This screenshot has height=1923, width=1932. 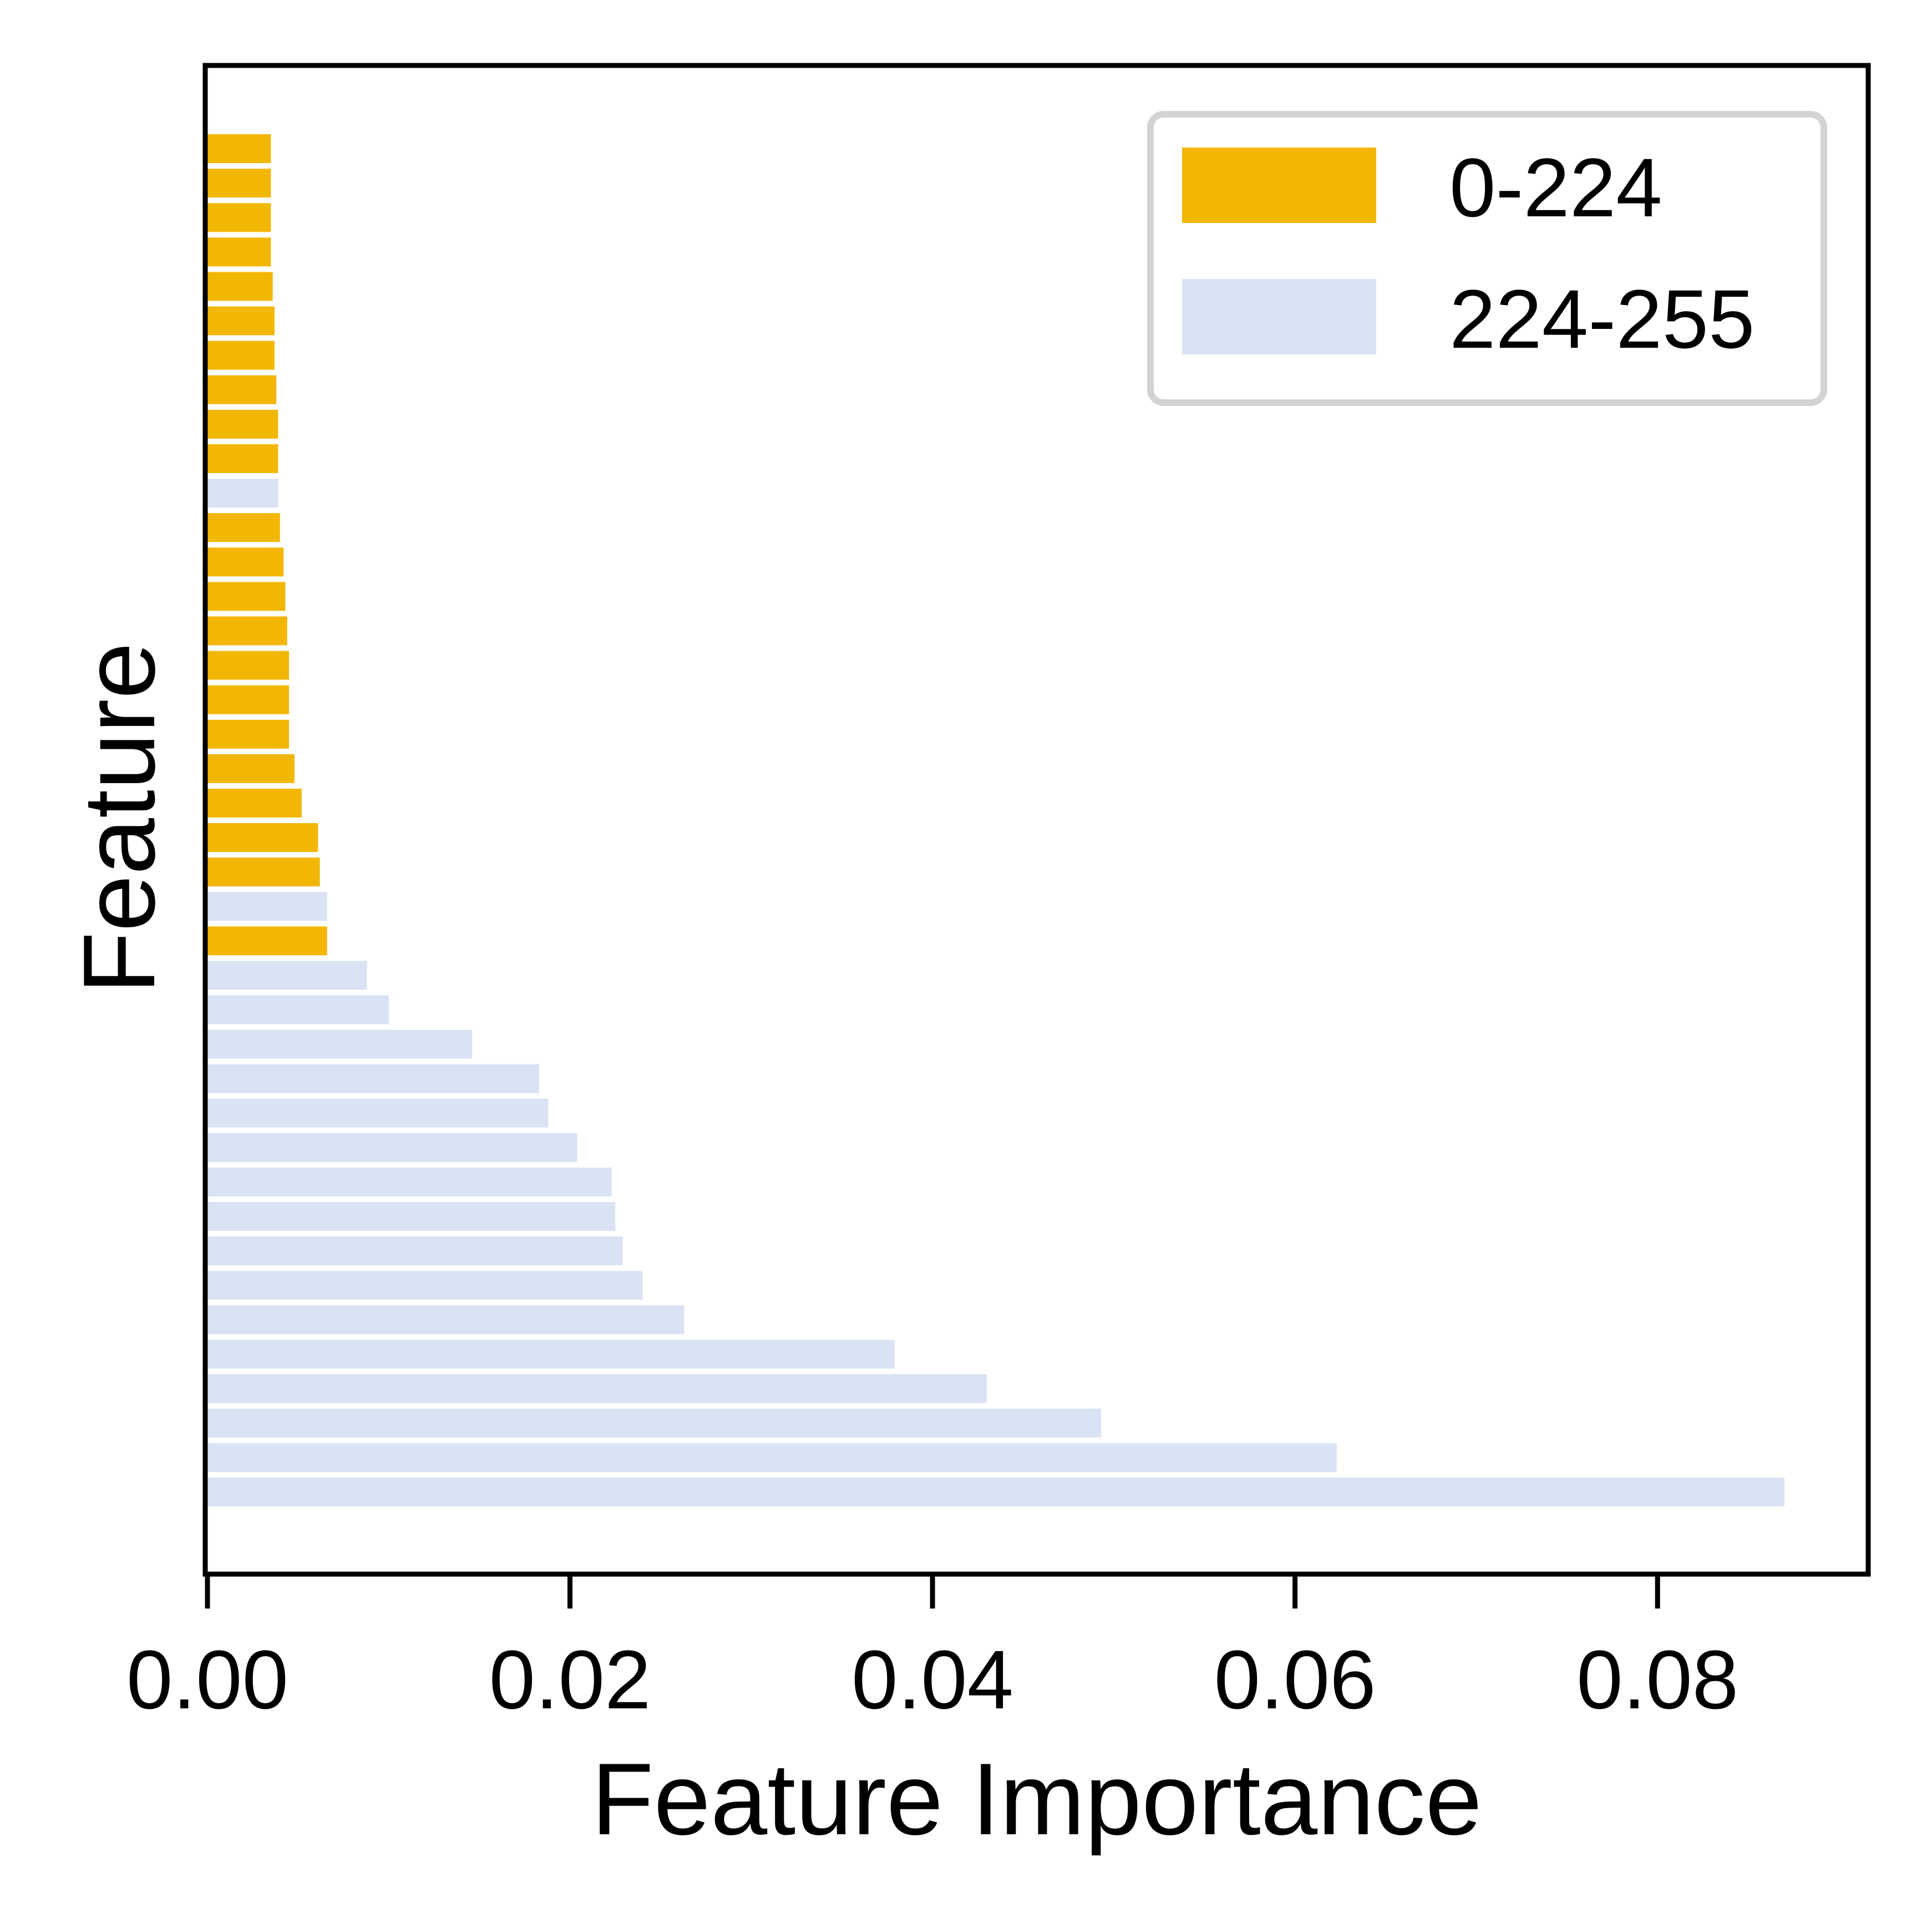 What do you see at coordinates (207, 1680) in the screenshot?
I see `x-tick-label: 0.00` at bounding box center [207, 1680].